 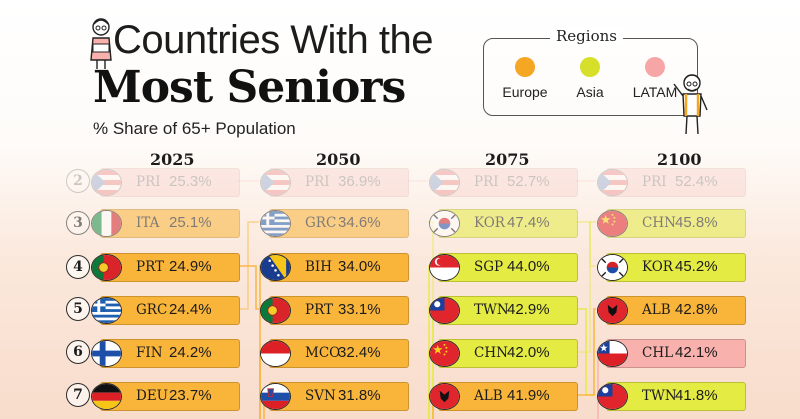 I want to click on value-label: 32.4%, so click(x=359, y=352).